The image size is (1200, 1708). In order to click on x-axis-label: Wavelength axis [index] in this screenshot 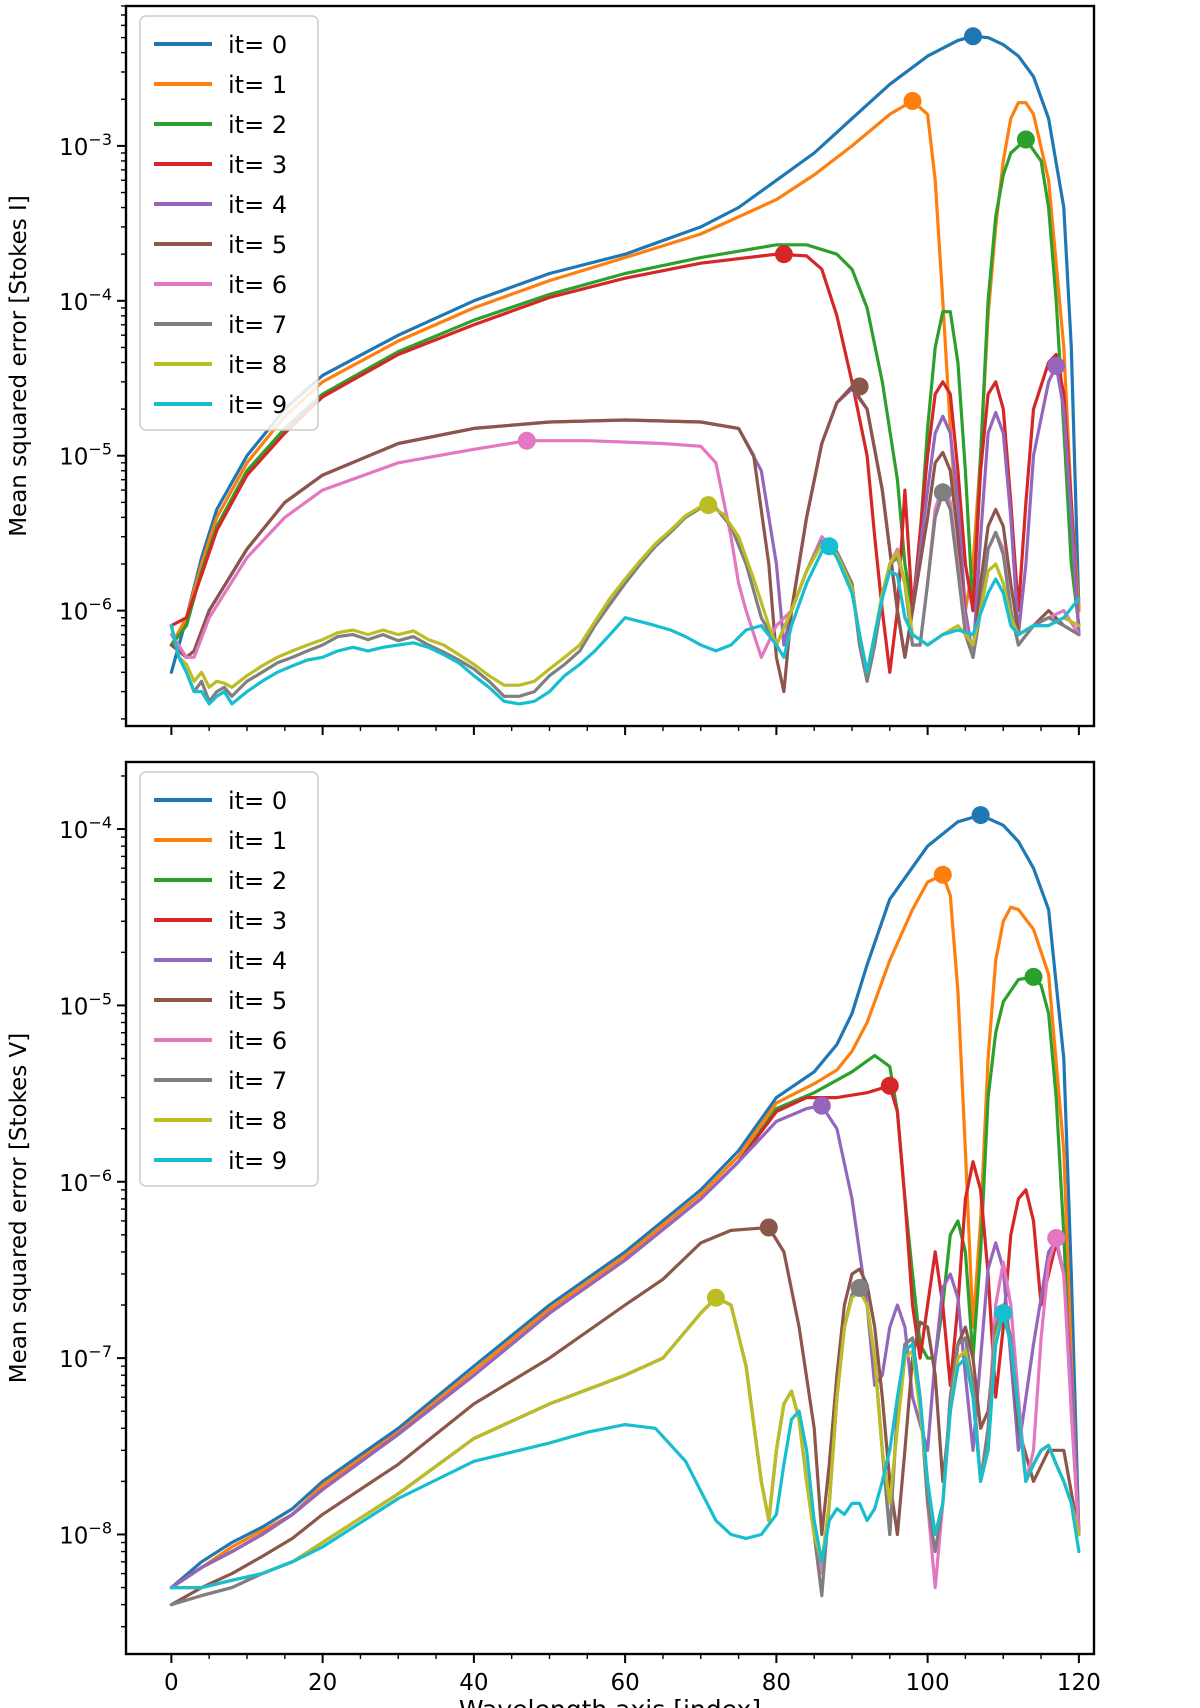, I will do `click(610, 1701)`.